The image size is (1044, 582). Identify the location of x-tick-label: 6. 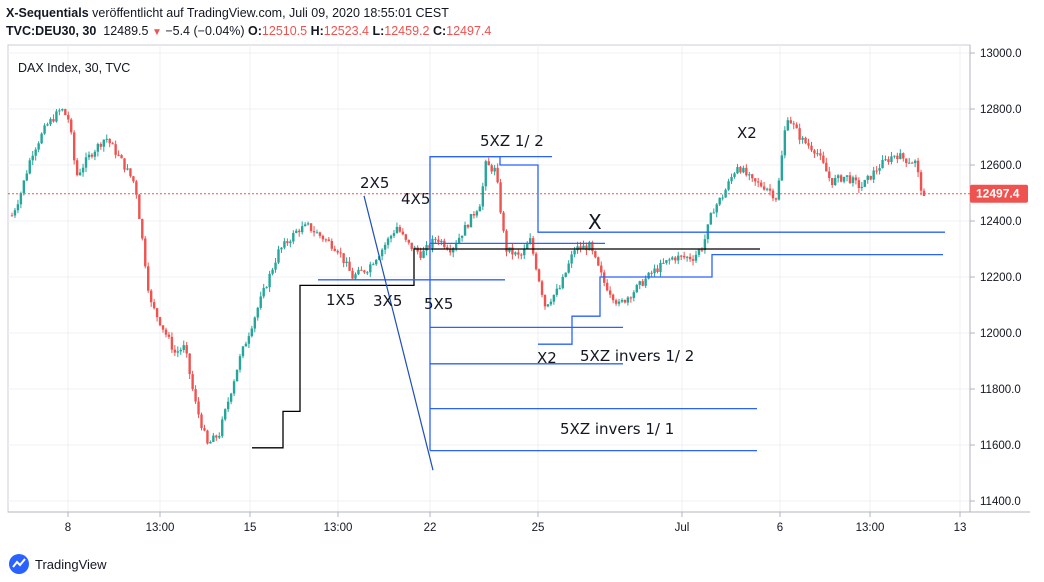
(780, 528).